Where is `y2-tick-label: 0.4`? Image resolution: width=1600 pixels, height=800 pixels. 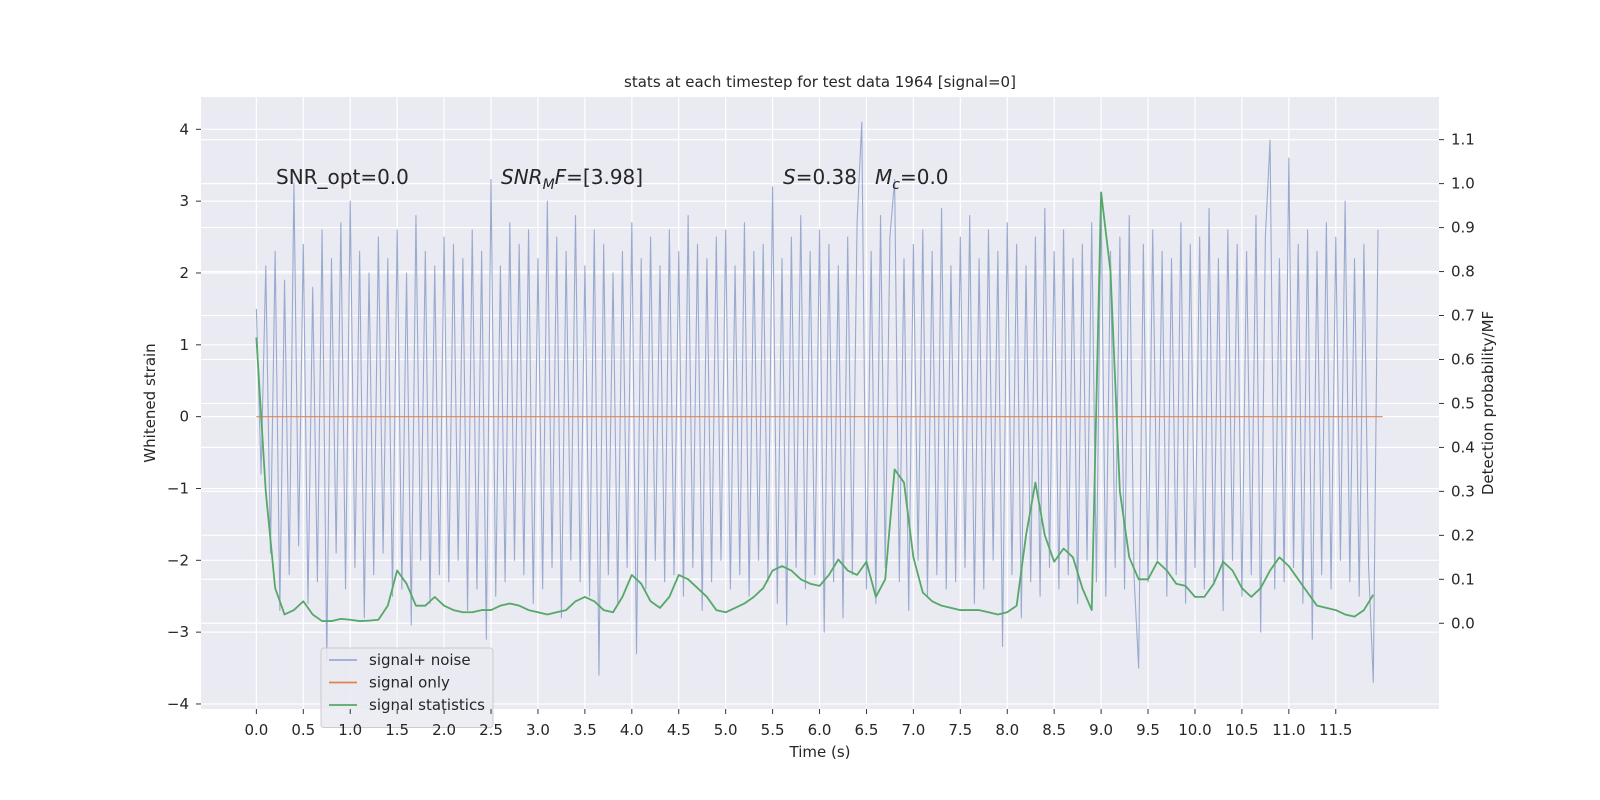 y2-tick-label: 0.4 is located at coordinates (1463, 447).